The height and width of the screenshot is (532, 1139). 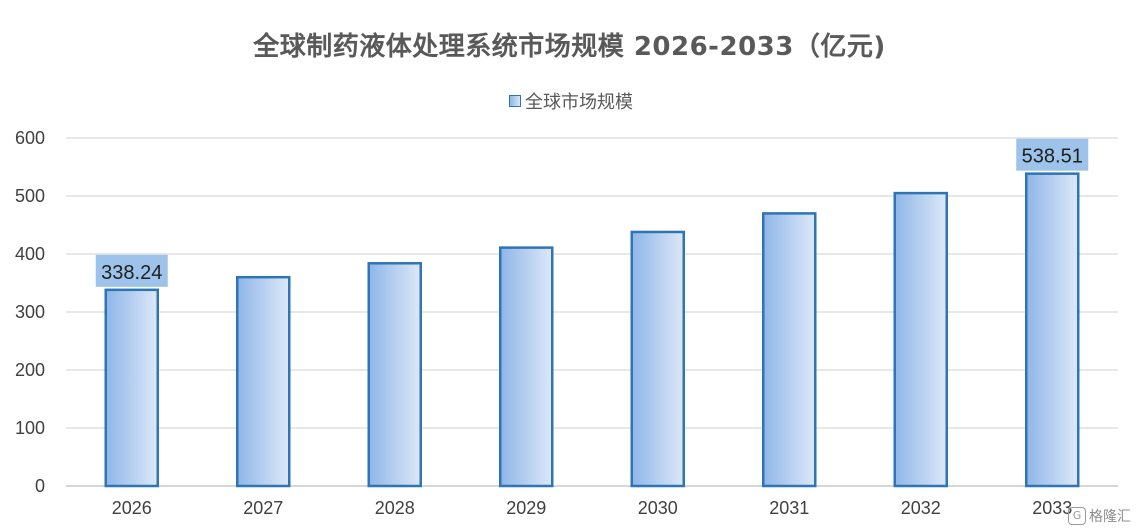 I want to click on x-tick-label: 2028, so click(x=395, y=508).